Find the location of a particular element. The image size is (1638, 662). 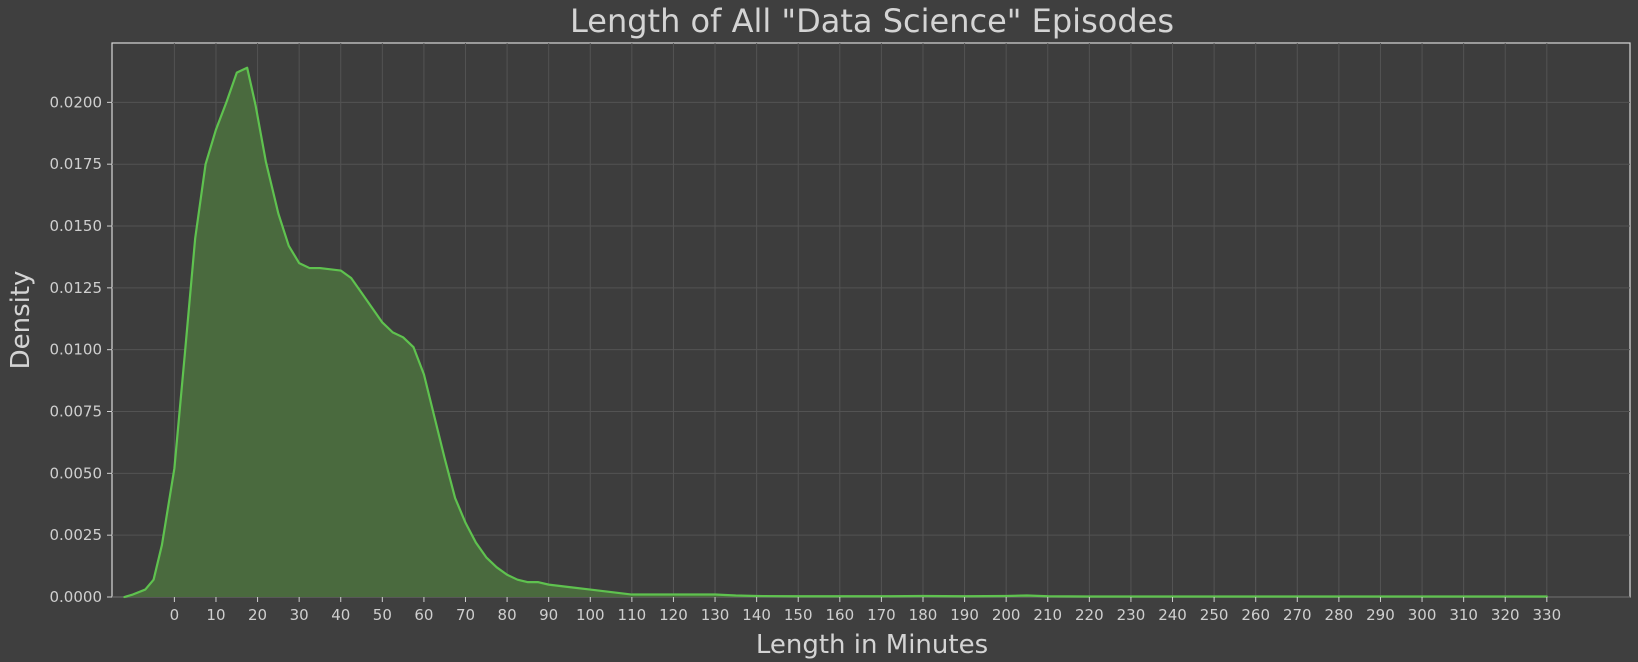

x-tick-label: 280 is located at coordinates (1339, 615).